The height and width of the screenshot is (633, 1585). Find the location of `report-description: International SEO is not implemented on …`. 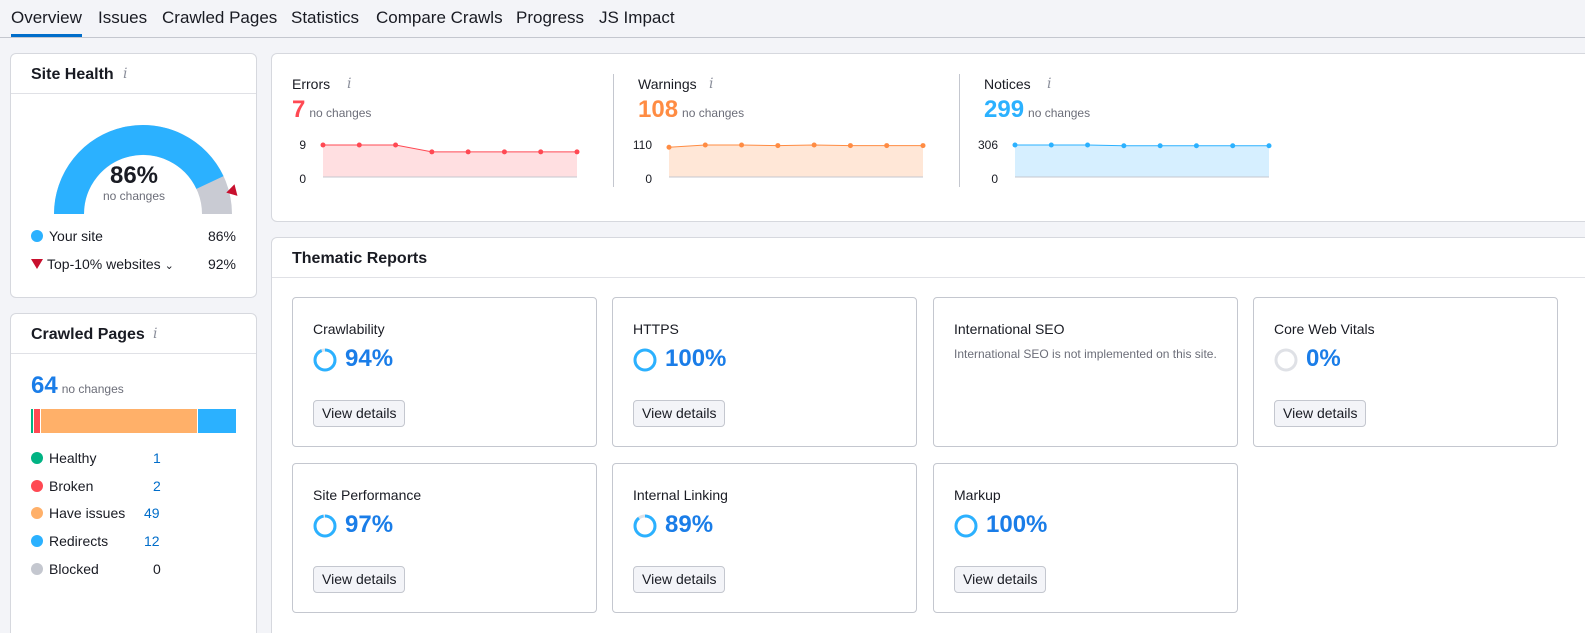

report-description: International SEO is not implemented on … is located at coordinates (1085, 354).